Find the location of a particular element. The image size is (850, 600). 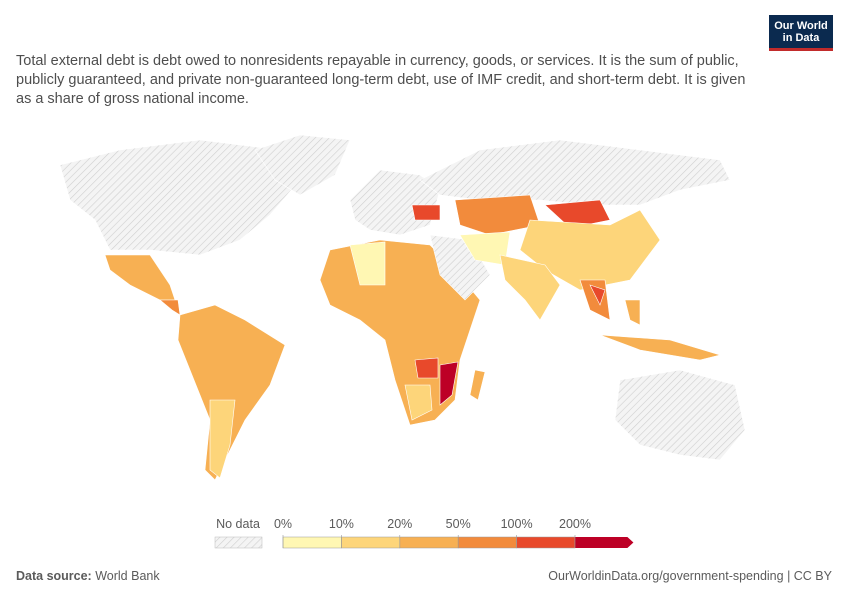

source-label: Data source: is located at coordinates (54, 576).